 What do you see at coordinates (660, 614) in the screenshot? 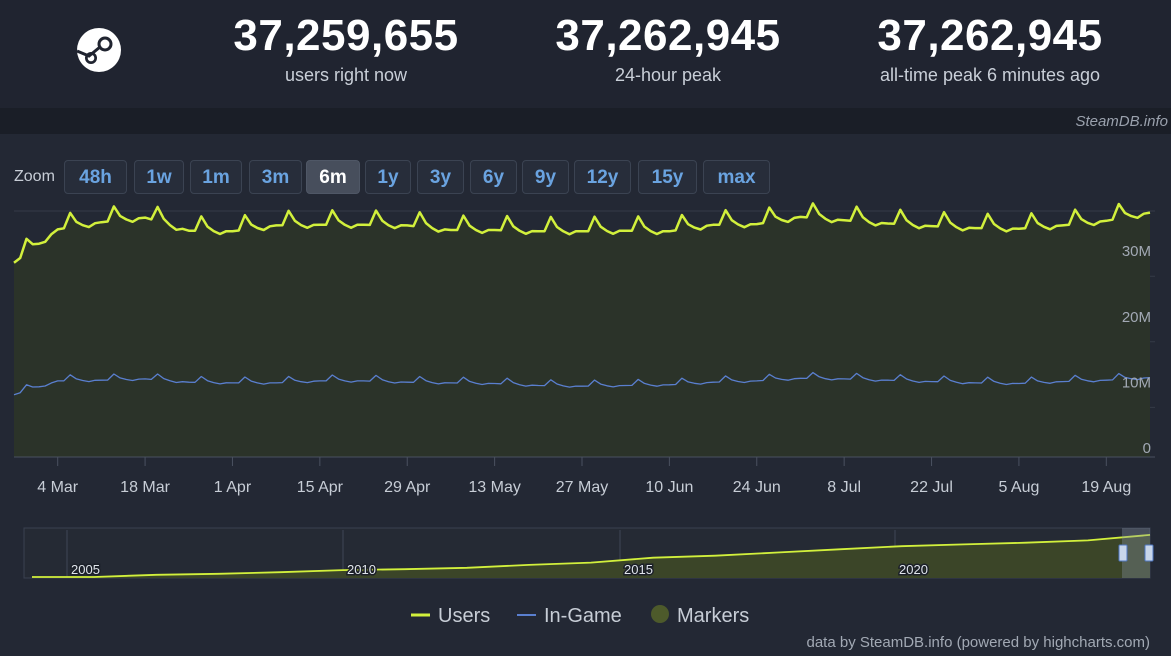
I see `legend-markers-swatch` at bounding box center [660, 614].